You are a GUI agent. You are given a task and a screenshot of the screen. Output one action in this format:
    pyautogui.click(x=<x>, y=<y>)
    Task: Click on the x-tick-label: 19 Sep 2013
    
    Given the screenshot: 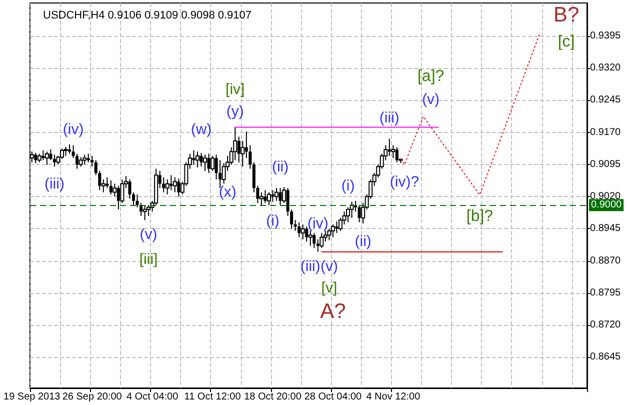 What is the action you would take?
    pyautogui.click(x=32, y=397)
    